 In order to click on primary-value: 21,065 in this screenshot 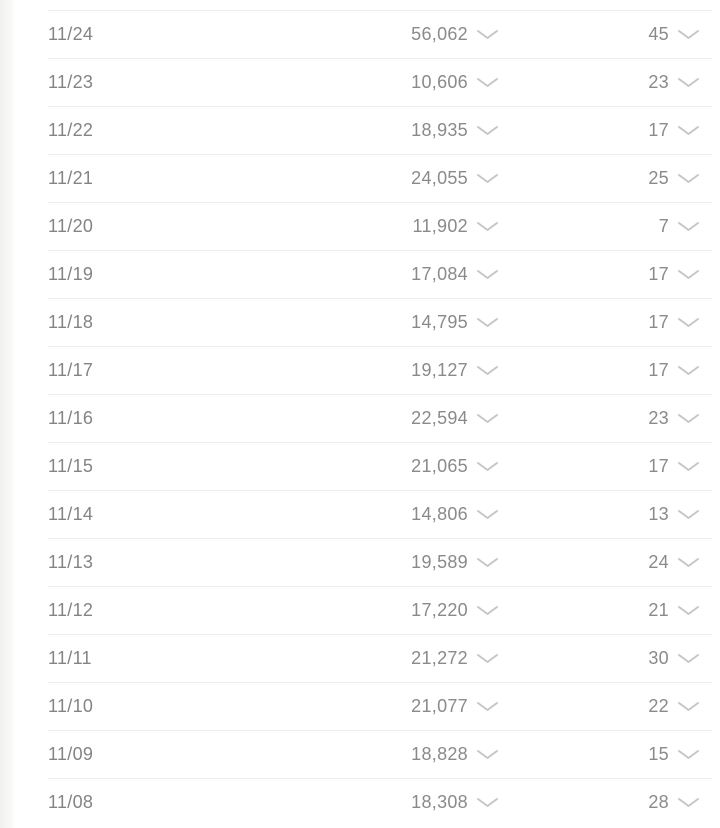, I will do `click(439, 466)`.